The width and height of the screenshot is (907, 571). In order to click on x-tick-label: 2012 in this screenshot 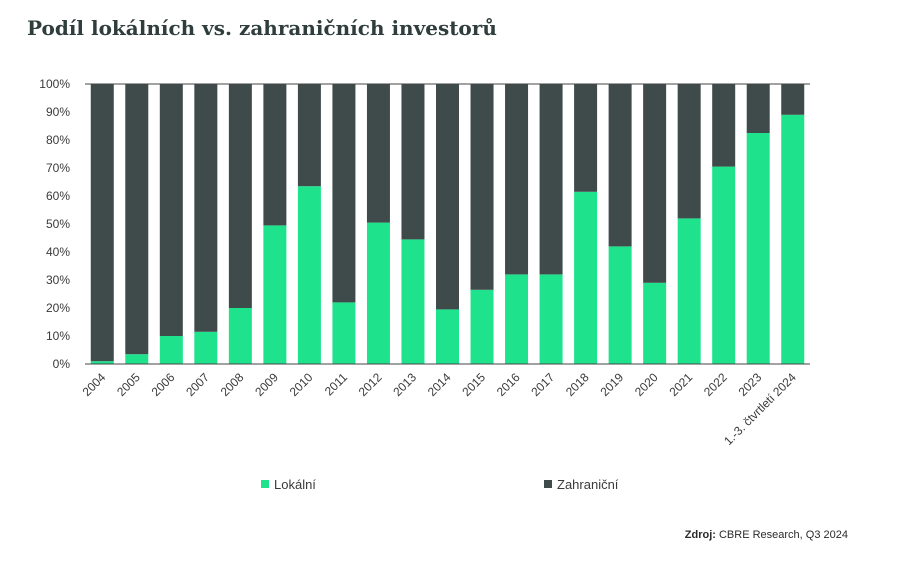, I will do `click(370, 384)`.